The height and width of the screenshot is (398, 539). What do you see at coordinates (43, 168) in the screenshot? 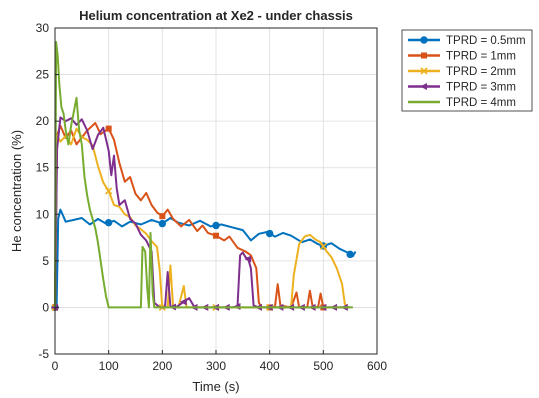
I see `y-tick-label: 15` at bounding box center [43, 168].